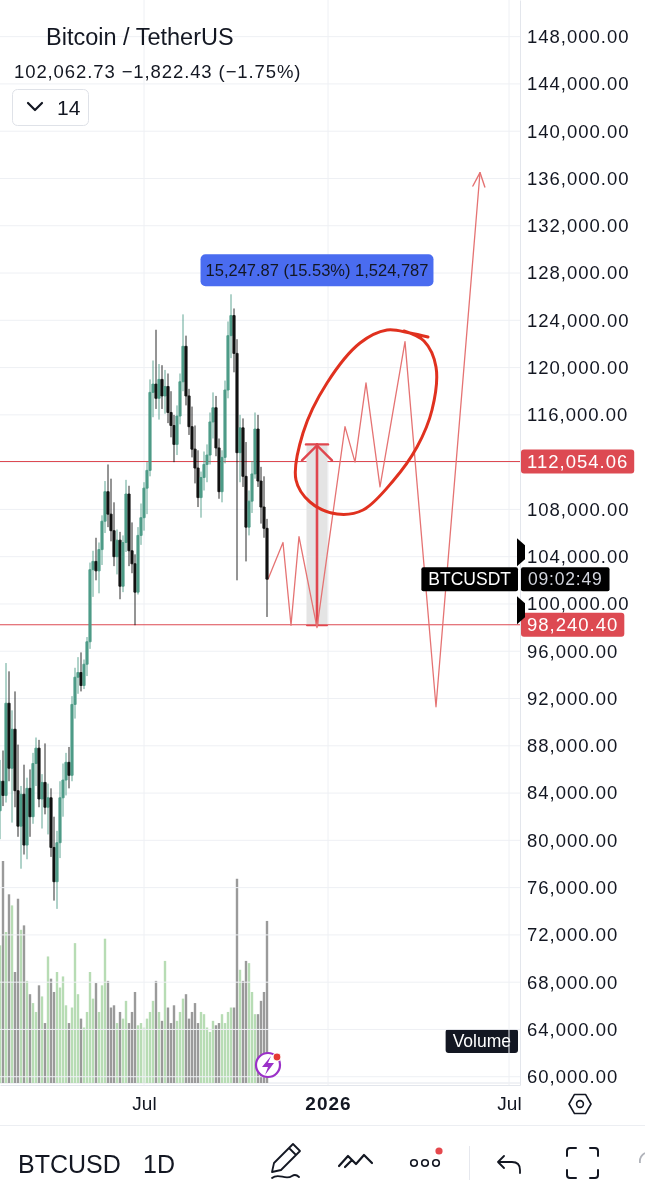 The height and width of the screenshot is (1200, 645). I want to click on y-tick-label: 120,000.00, so click(578, 367).